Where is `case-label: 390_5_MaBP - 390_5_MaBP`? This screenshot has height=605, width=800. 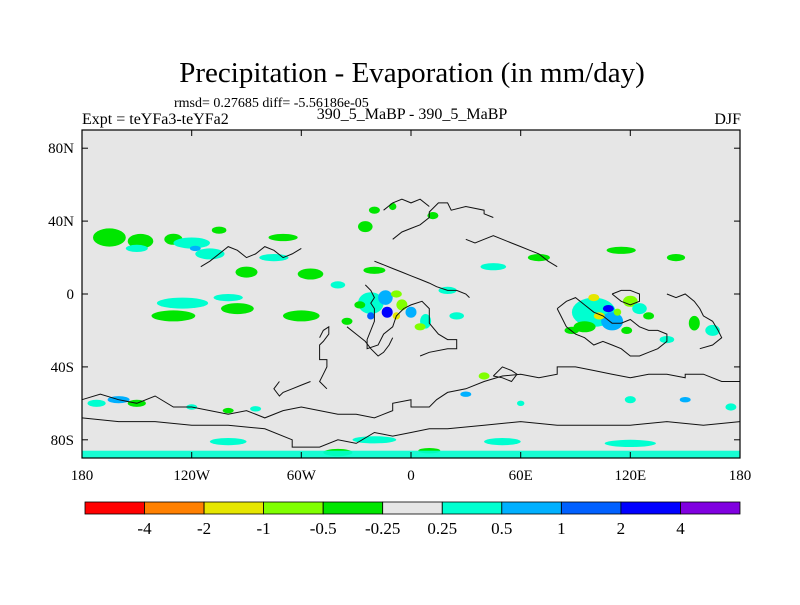 case-label: 390_5_MaBP - 390_5_MaBP is located at coordinates (412, 114).